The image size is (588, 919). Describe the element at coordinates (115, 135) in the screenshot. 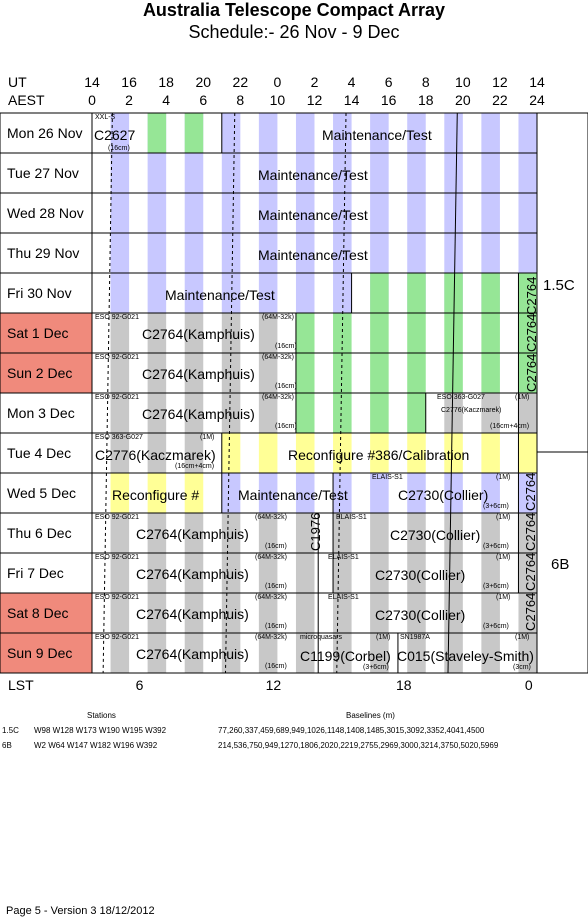

I see `project-code: C2627` at that location.